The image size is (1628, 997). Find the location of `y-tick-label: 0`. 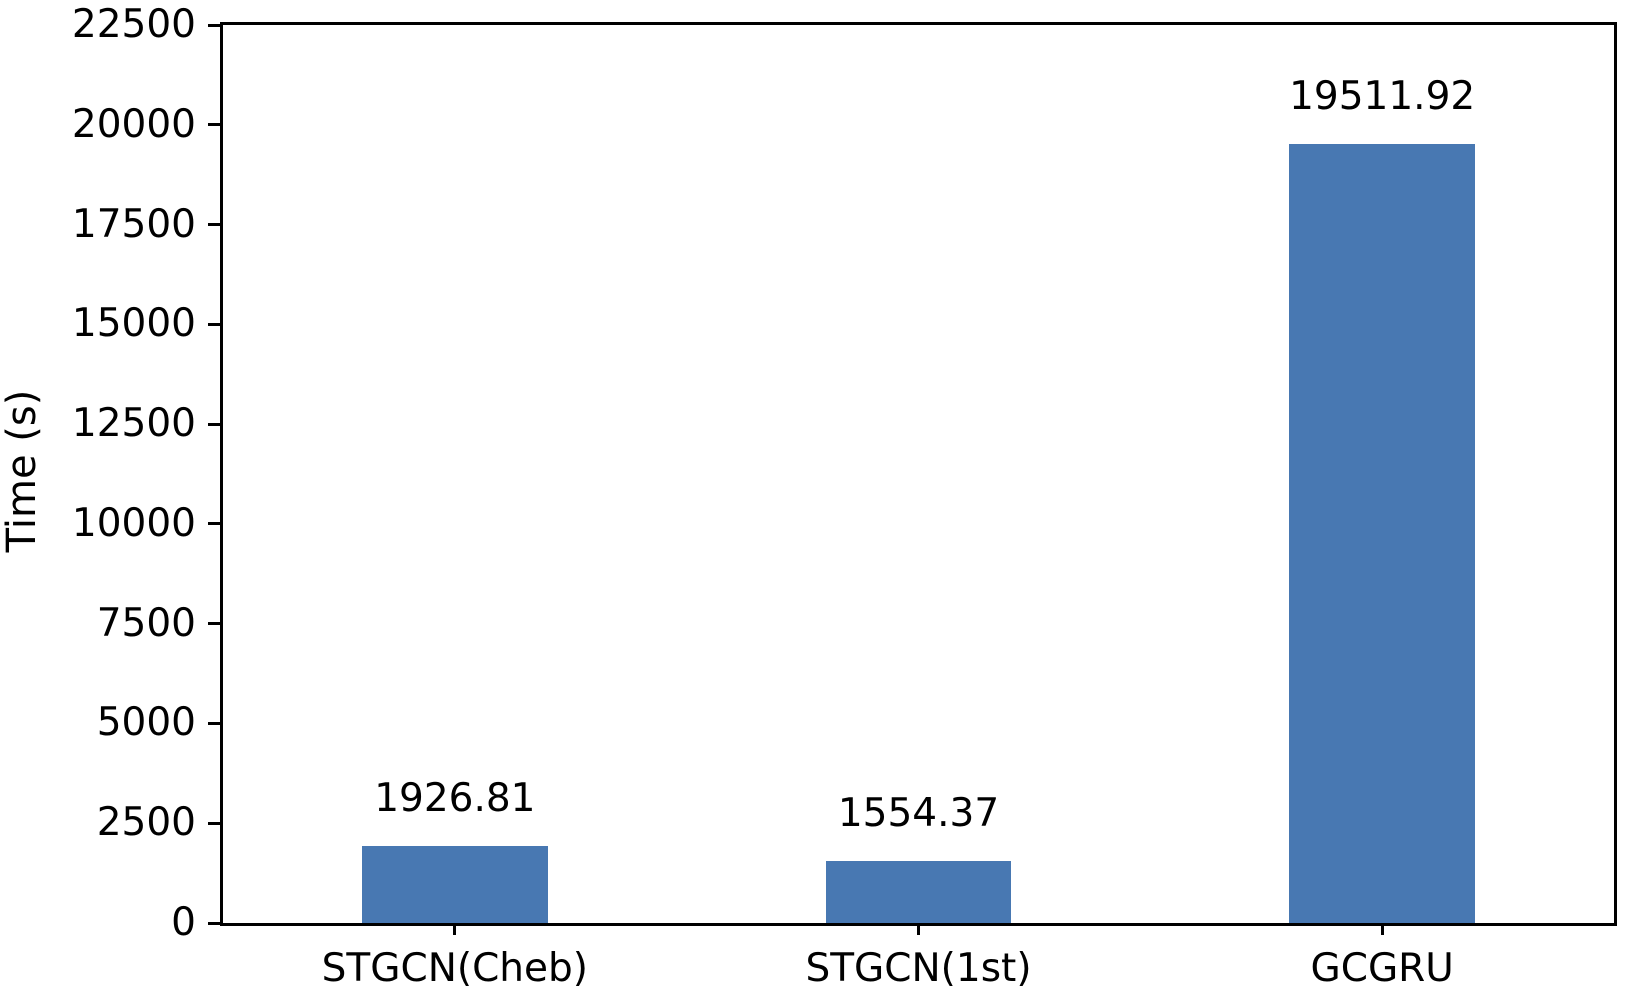

y-tick-label: 0 is located at coordinates (183, 922).